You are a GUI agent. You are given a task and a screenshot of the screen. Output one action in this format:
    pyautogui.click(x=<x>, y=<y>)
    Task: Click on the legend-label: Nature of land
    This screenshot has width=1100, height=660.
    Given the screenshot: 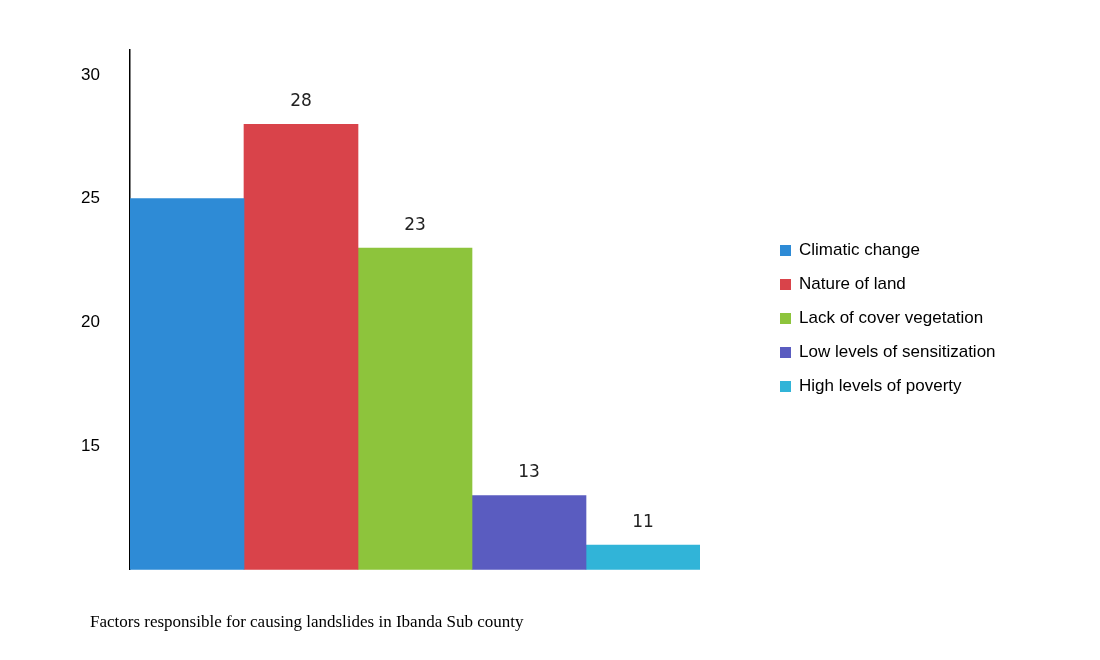 What is the action you would take?
    pyautogui.click(x=852, y=284)
    